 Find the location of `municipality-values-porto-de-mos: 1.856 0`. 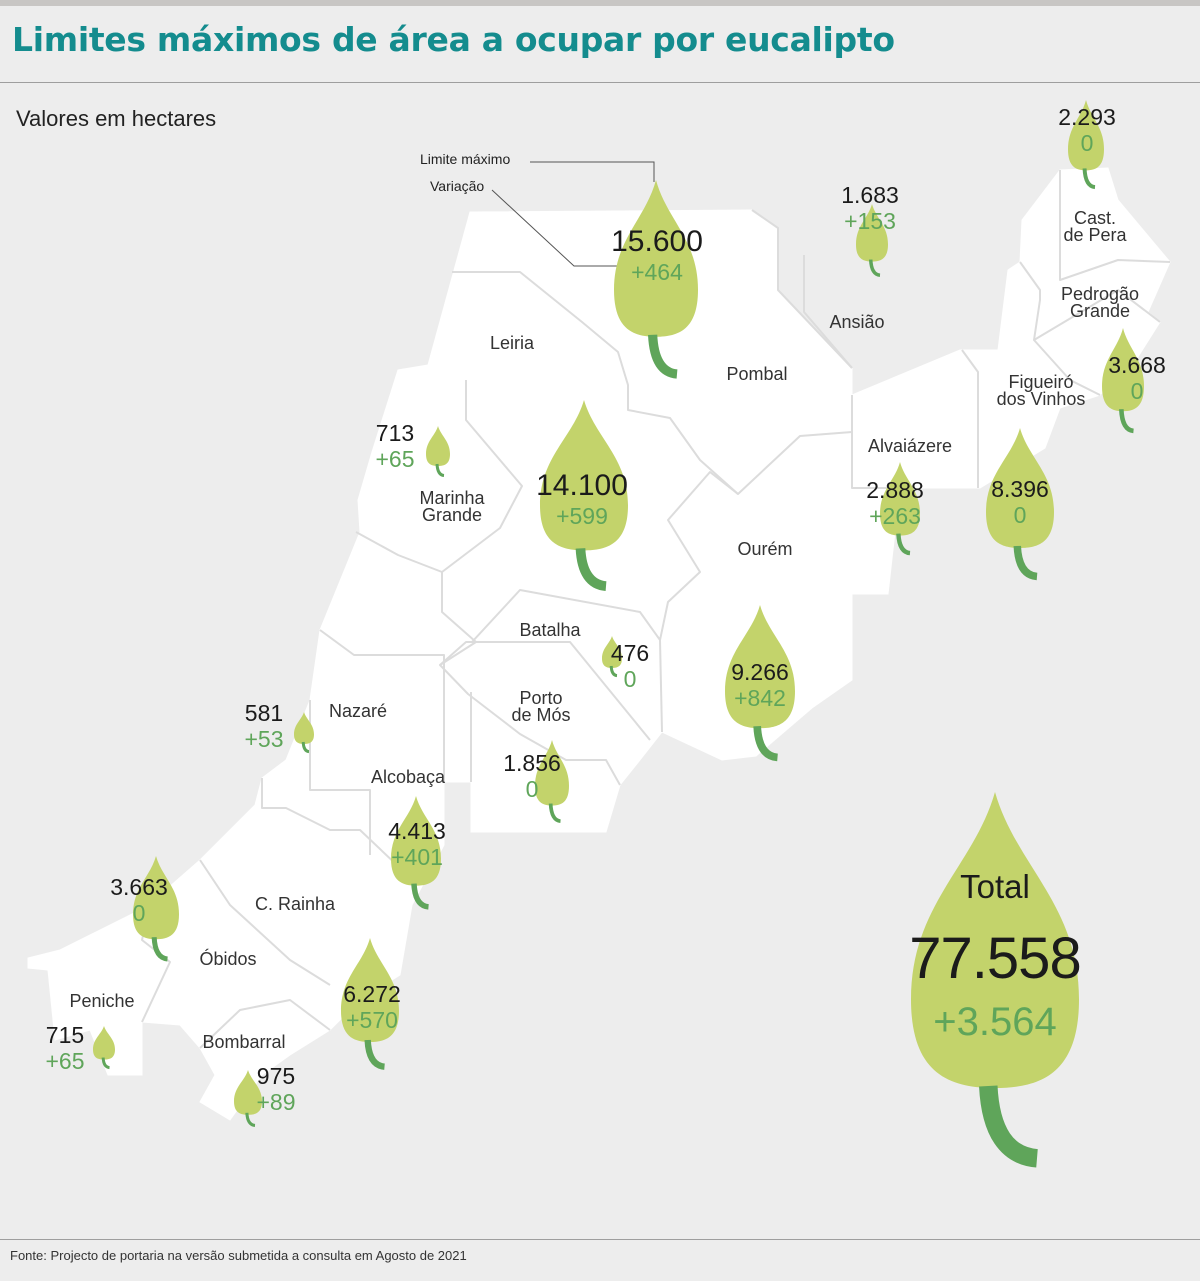

municipality-values-porto-de-mos: 1.856 0 is located at coordinates (532, 776).